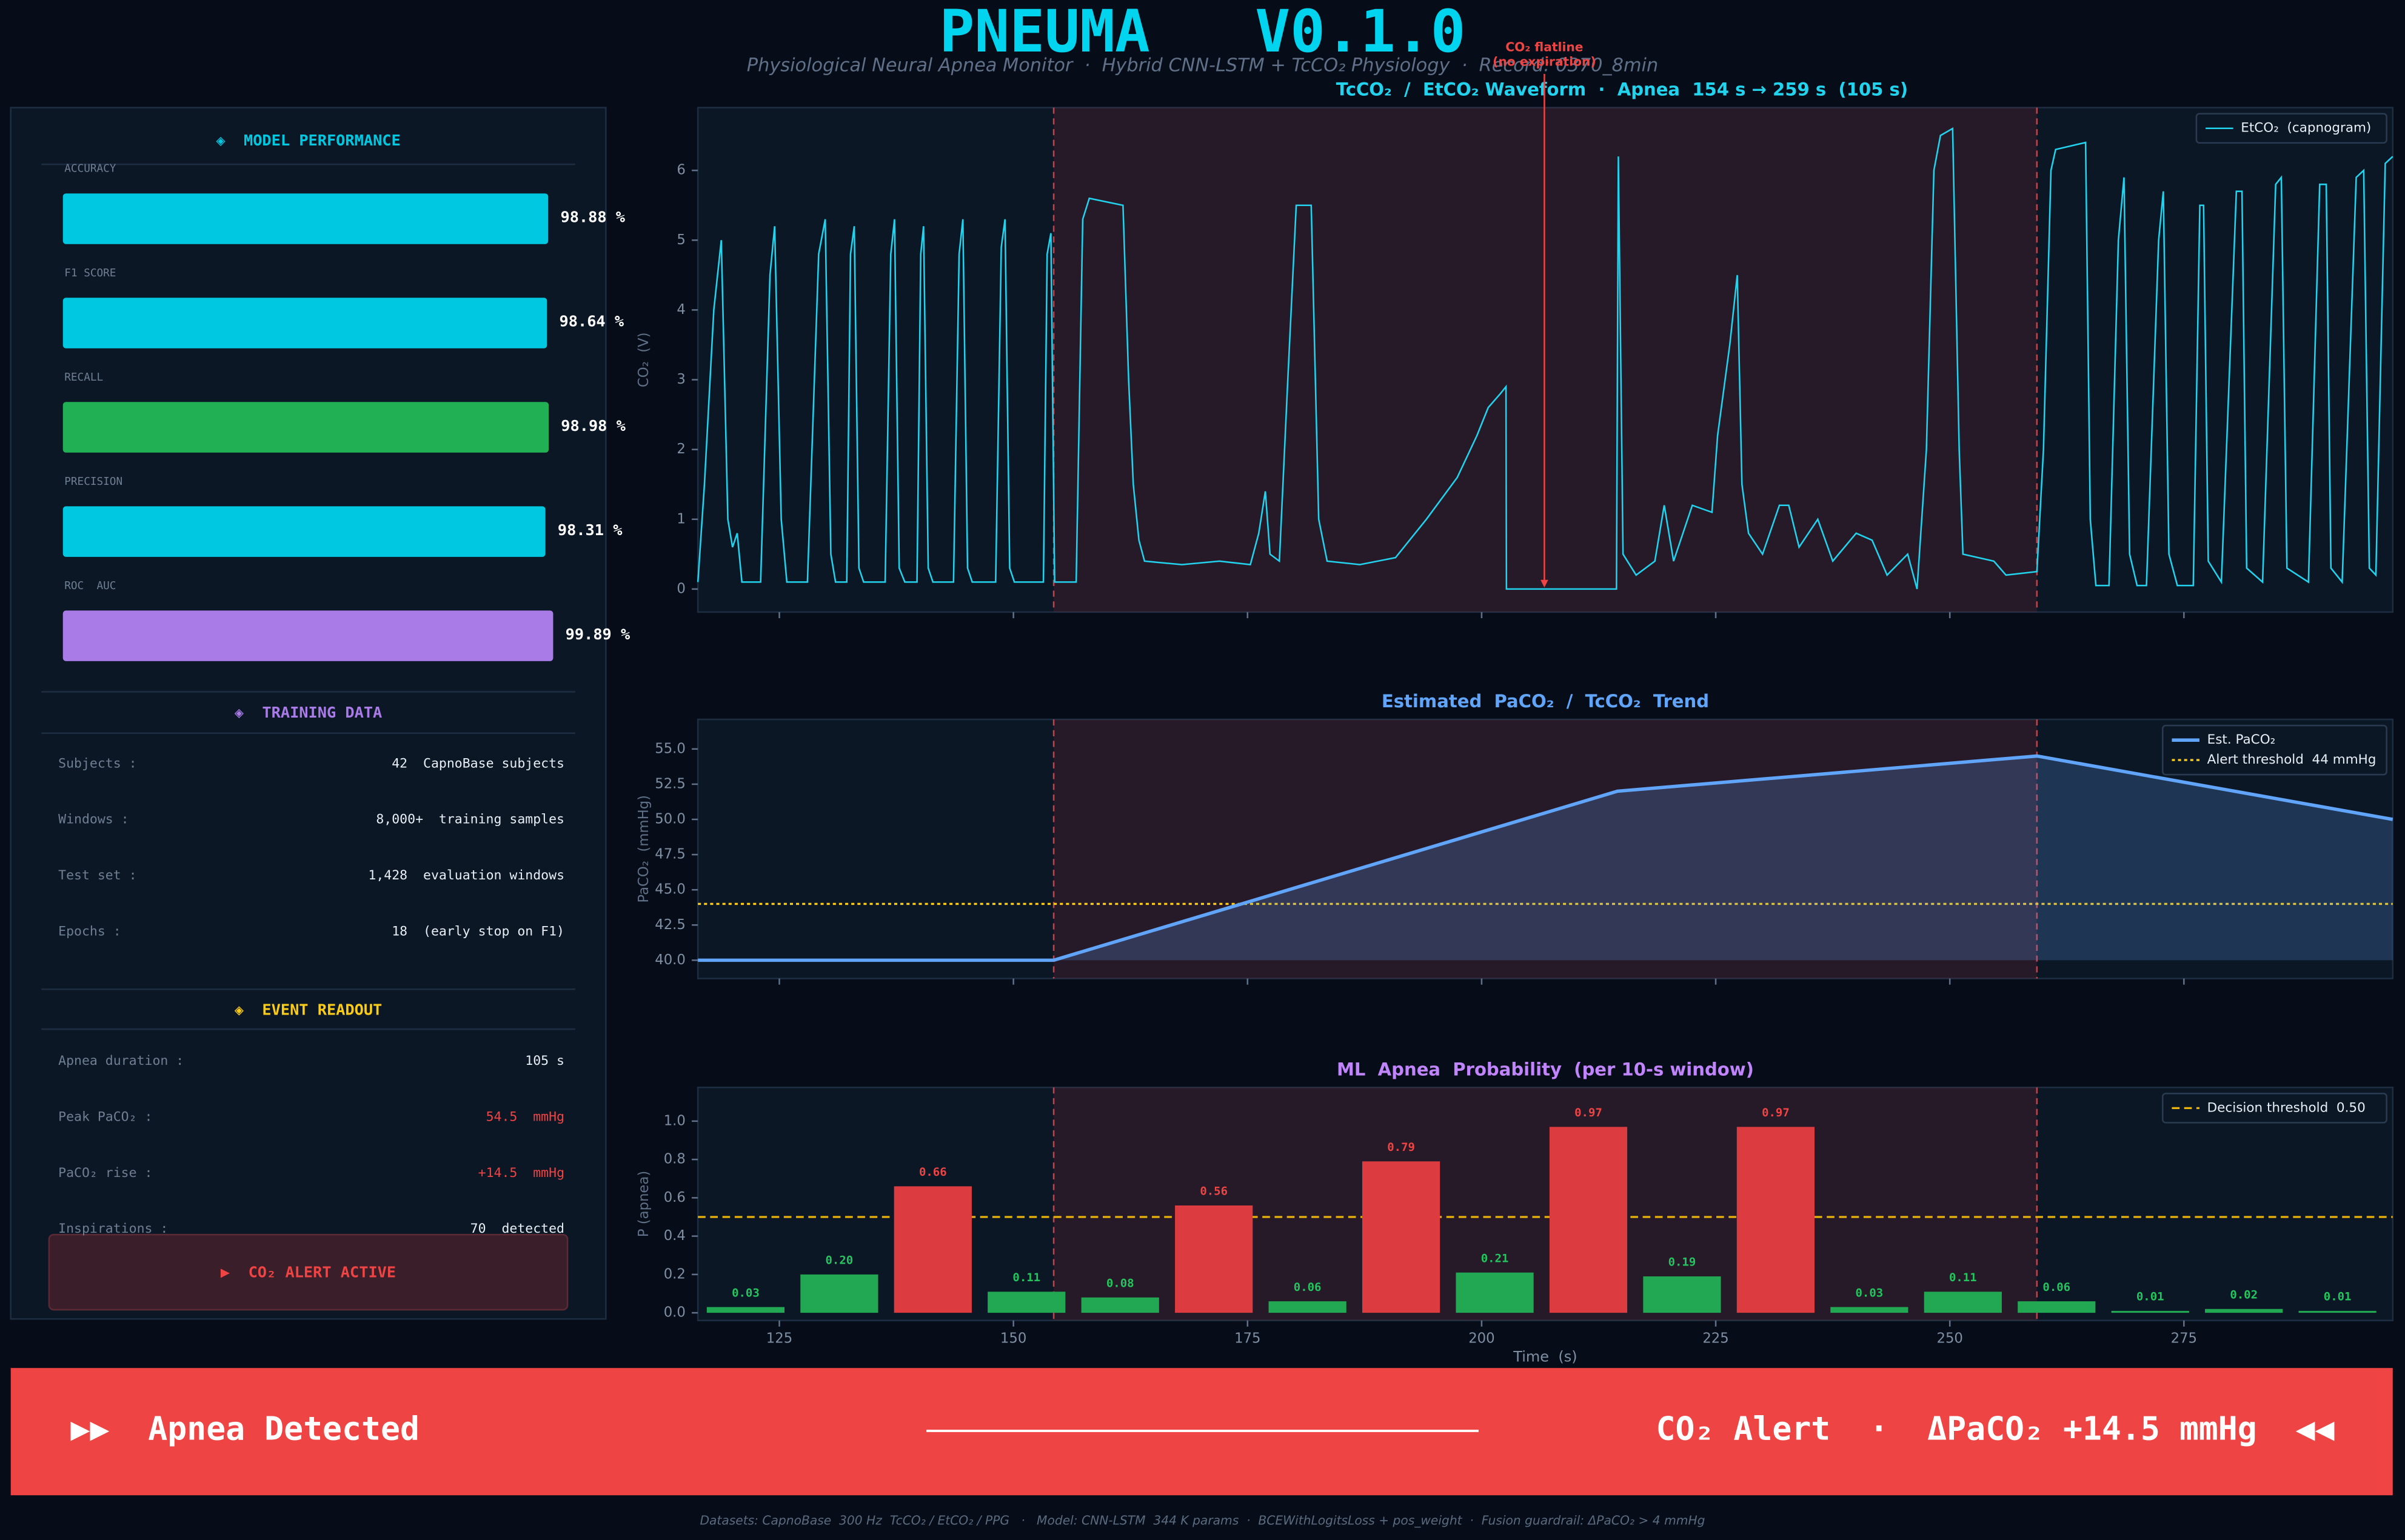  What do you see at coordinates (478, 763) in the screenshot?
I see `row-value: 42 CapnoBase subjects` at bounding box center [478, 763].